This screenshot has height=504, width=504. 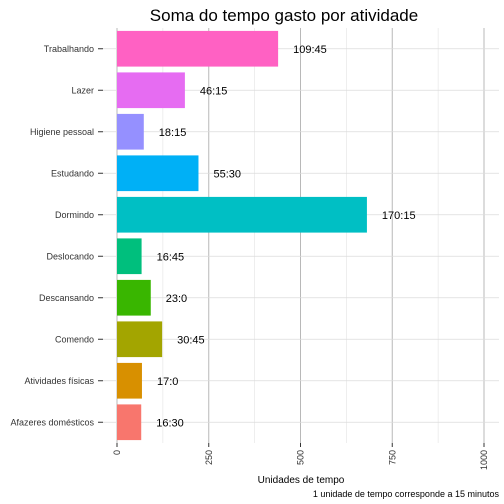 What do you see at coordinates (82, 90) in the screenshot?
I see `y-tick-label: Lazer` at bounding box center [82, 90].